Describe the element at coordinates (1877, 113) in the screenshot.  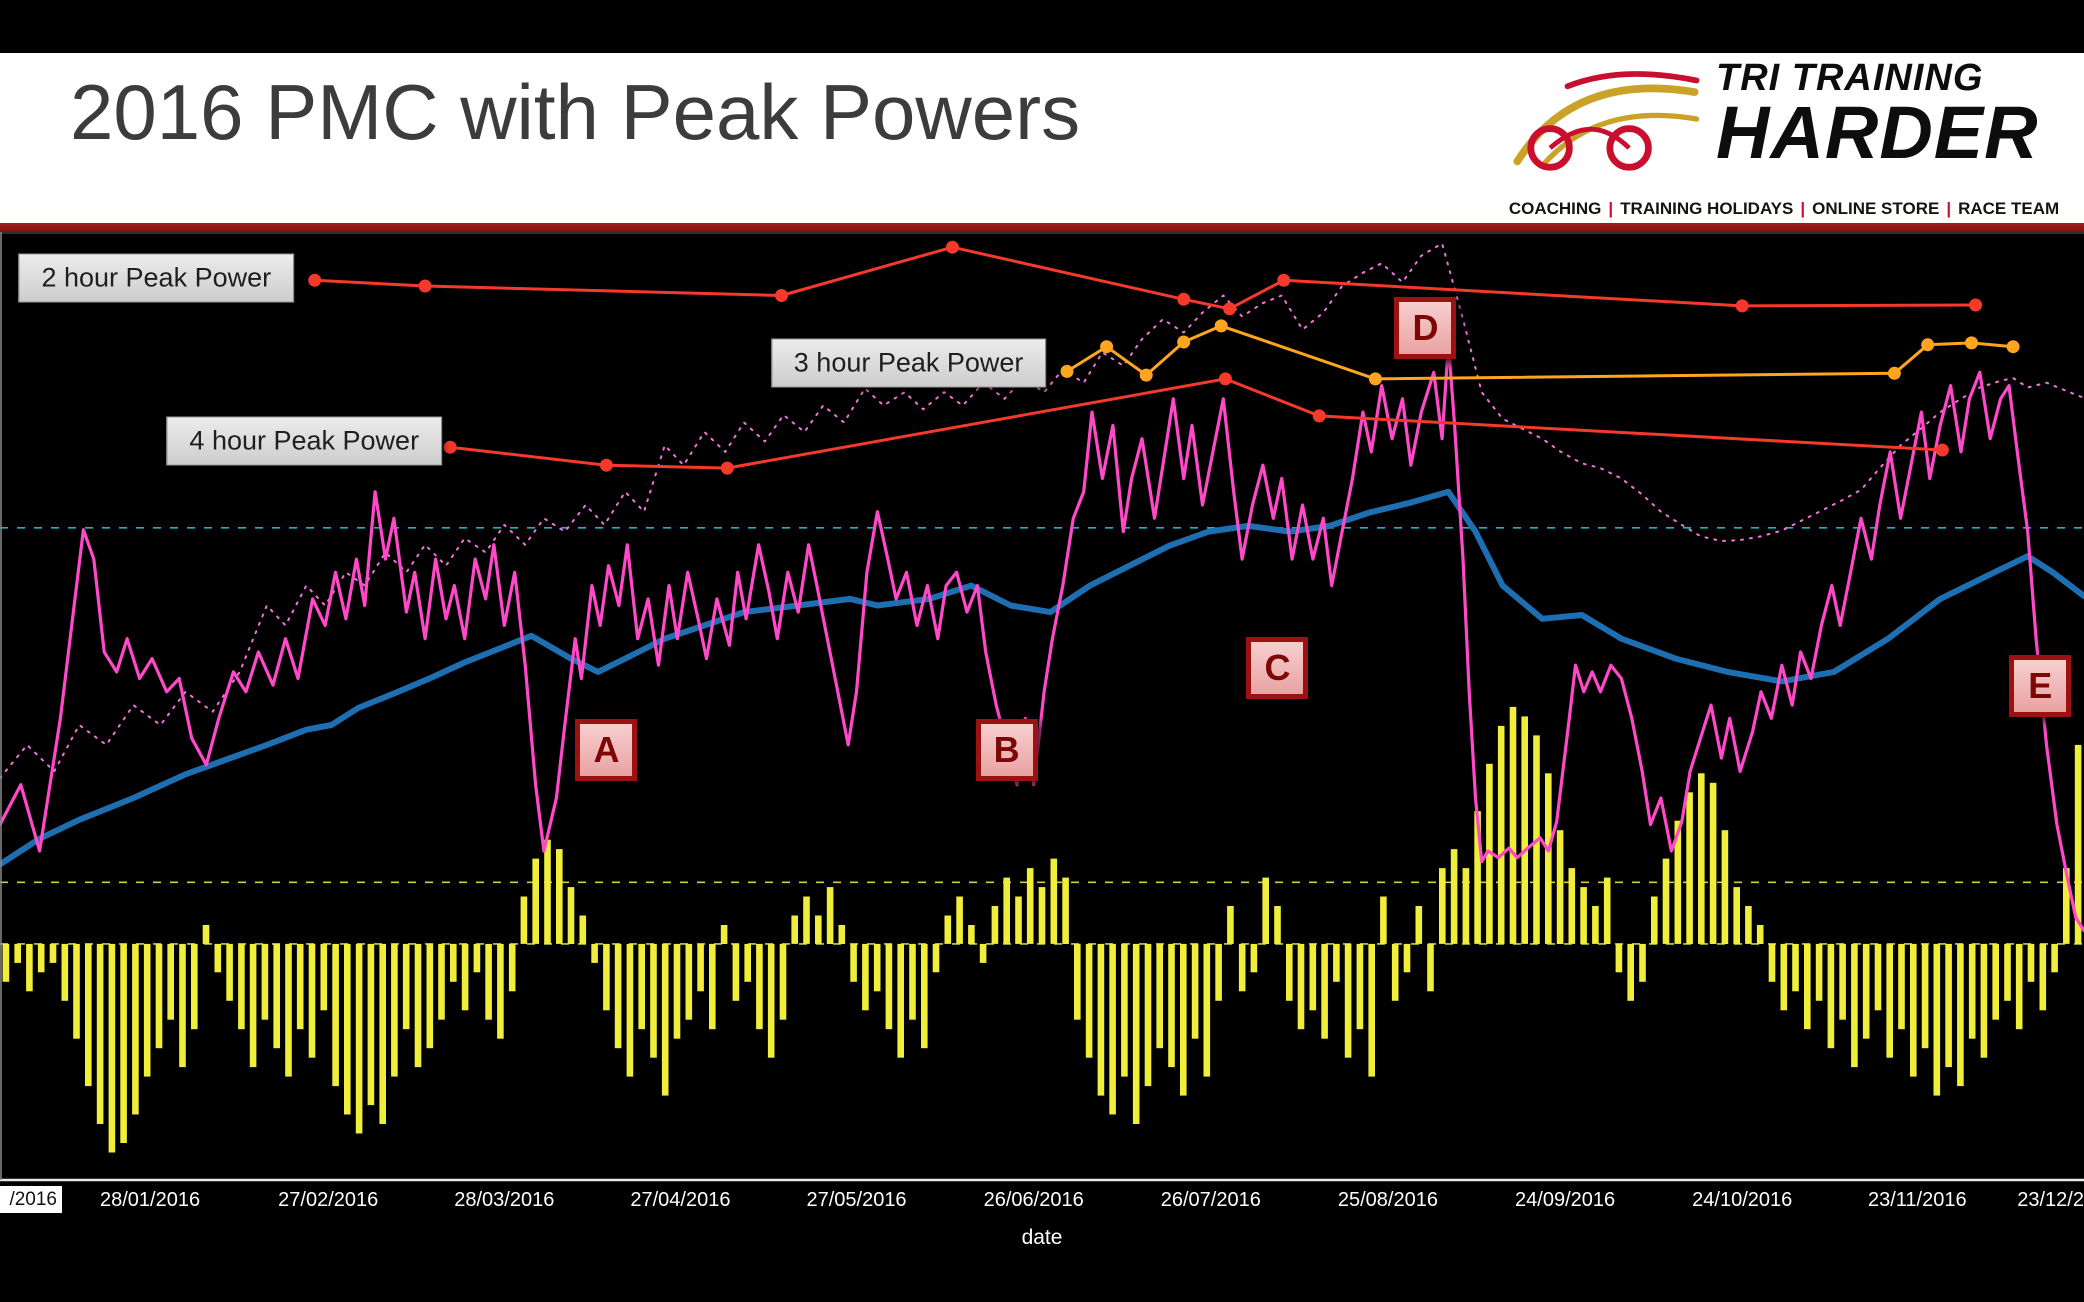
I see `logo-wordmark: TRI TRAINING HARDER` at that location.